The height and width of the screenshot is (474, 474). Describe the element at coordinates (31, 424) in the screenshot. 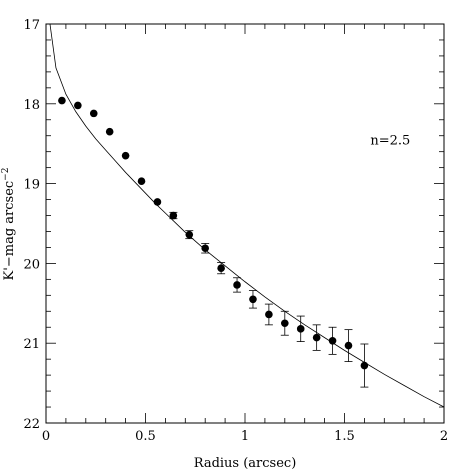

I see `y-tick-label: 22` at that location.